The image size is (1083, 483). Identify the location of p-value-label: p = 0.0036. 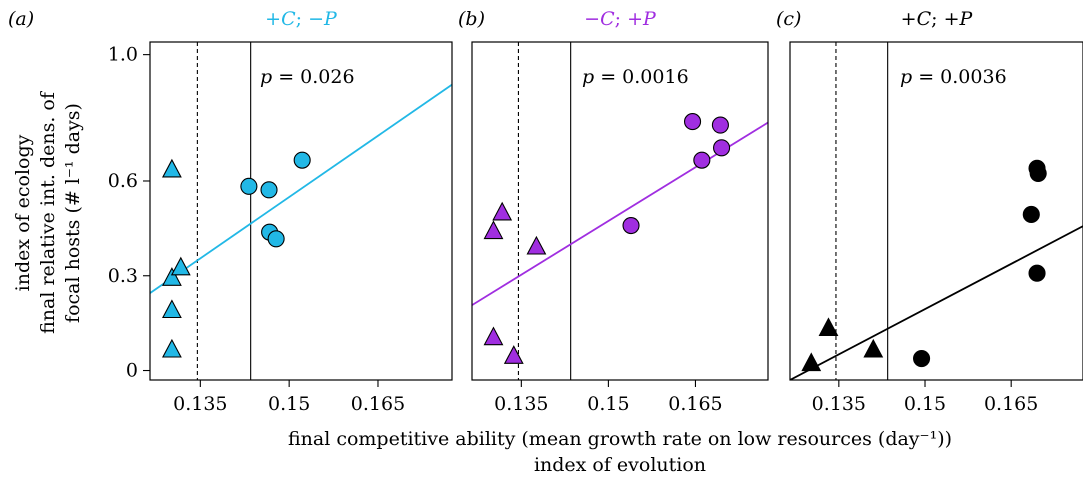
(953, 77).